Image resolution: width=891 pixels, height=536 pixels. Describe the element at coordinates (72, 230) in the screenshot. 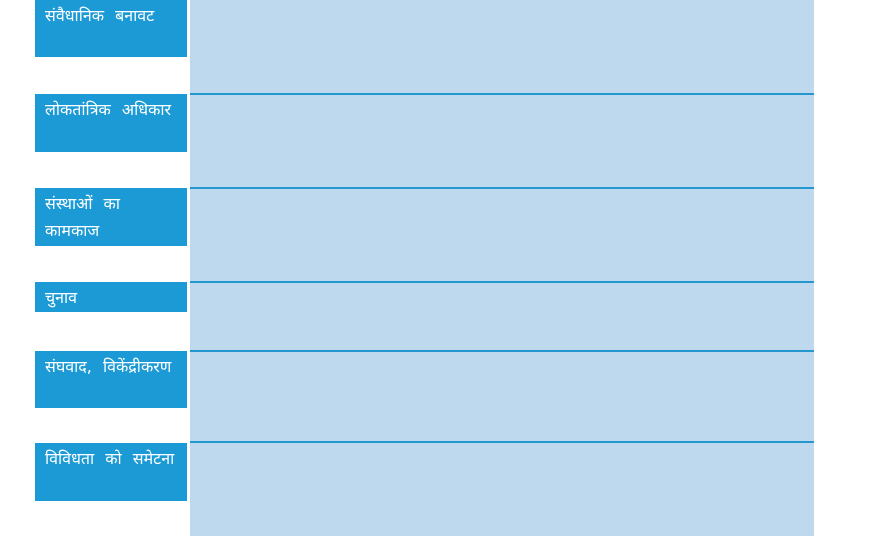

I see `row-label-text: कामकाज` at that location.